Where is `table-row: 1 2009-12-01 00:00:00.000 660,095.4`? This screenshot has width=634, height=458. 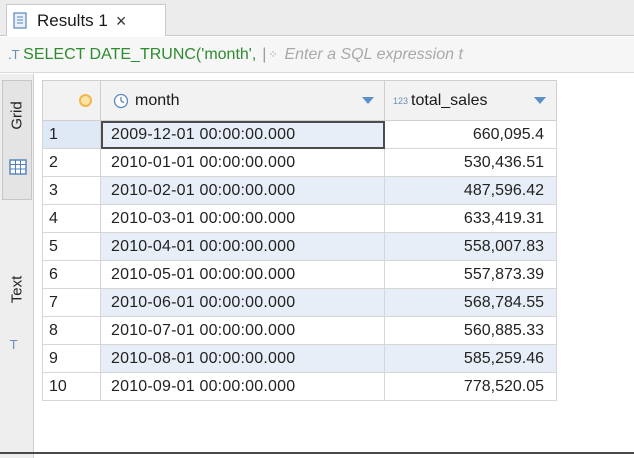
table-row: 1 2009-12-01 00:00:00.000 660,095.4 is located at coordinates (299, 134).